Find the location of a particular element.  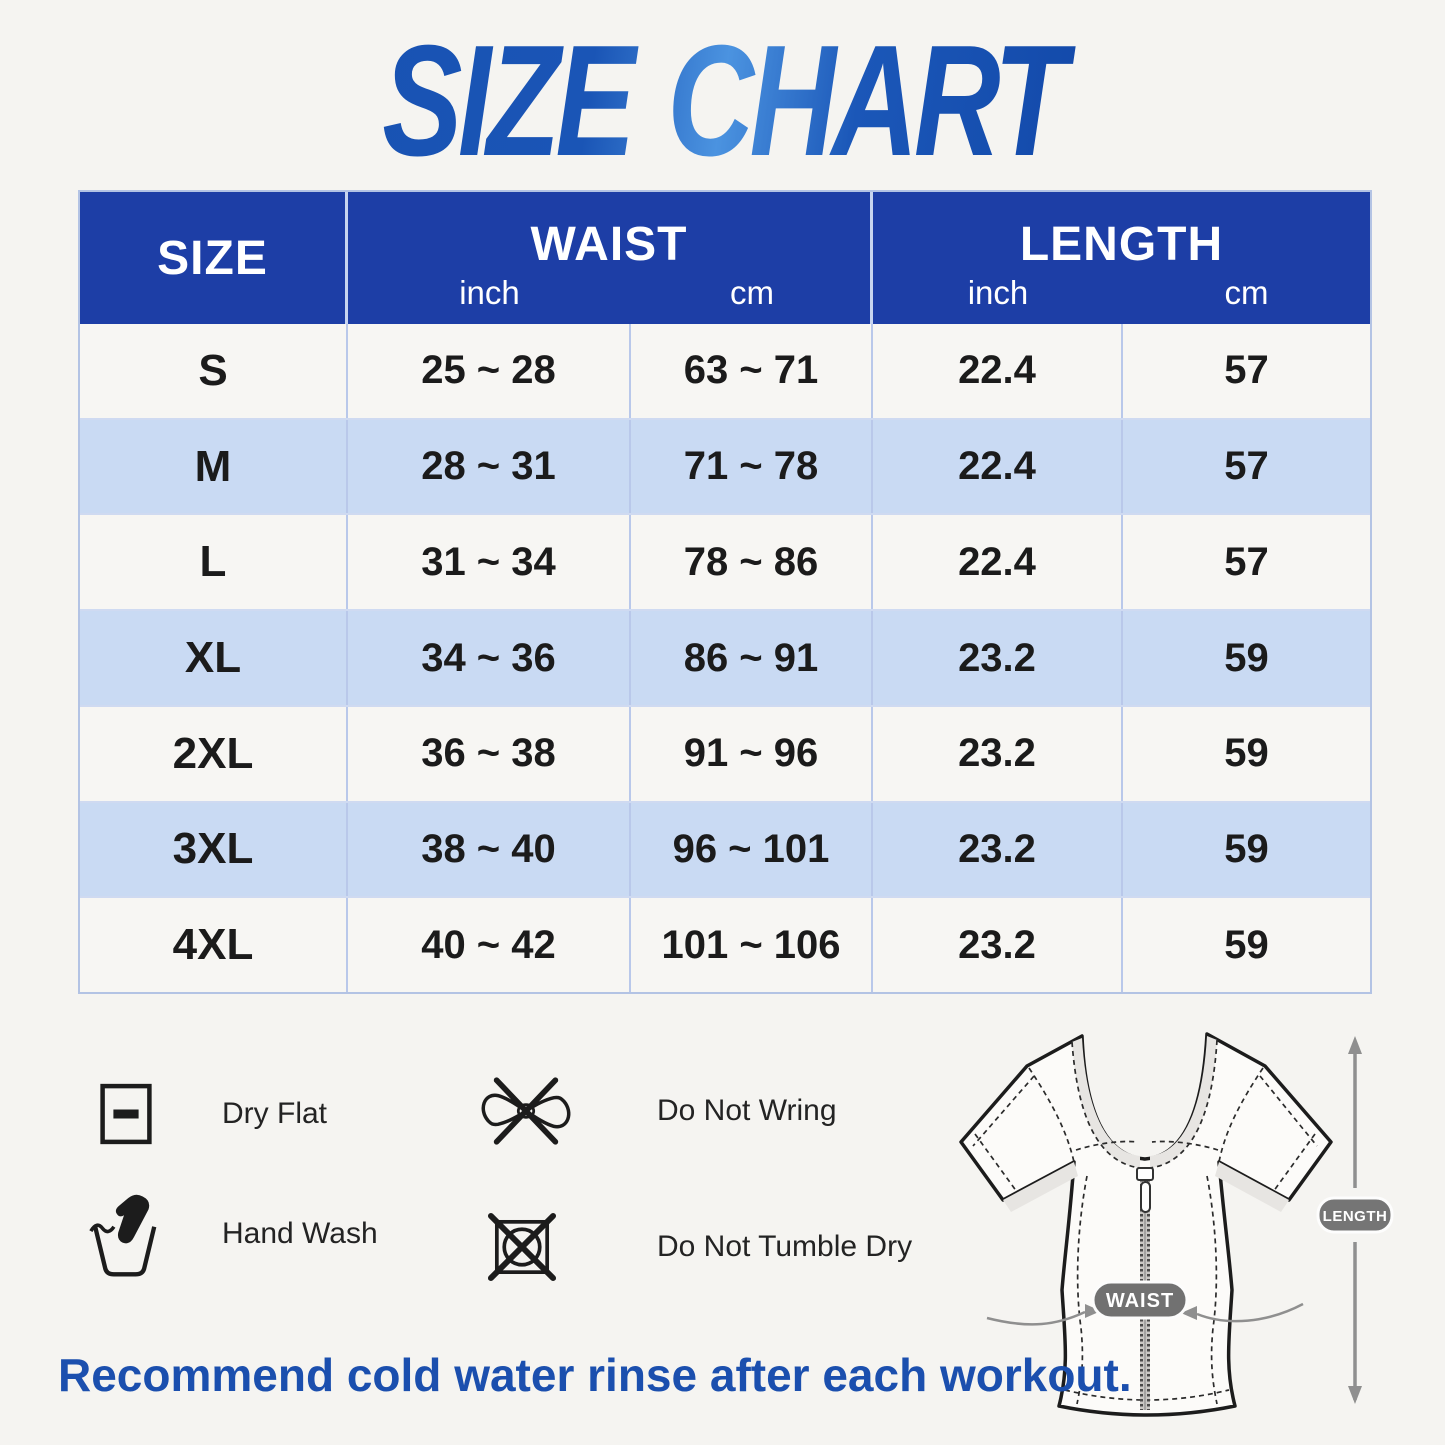

page-title: SIZE CHART is located at coordinates (722, 101).